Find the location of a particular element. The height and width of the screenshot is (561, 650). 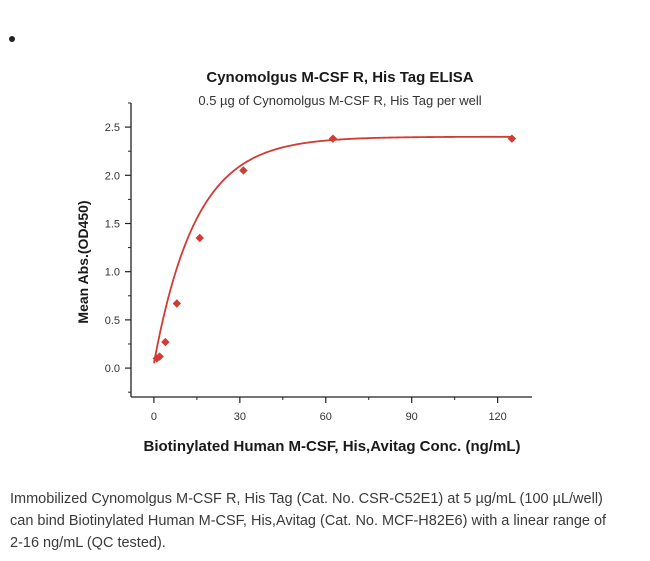

x-tick-label: 120 is located at coordinates (497, 417).